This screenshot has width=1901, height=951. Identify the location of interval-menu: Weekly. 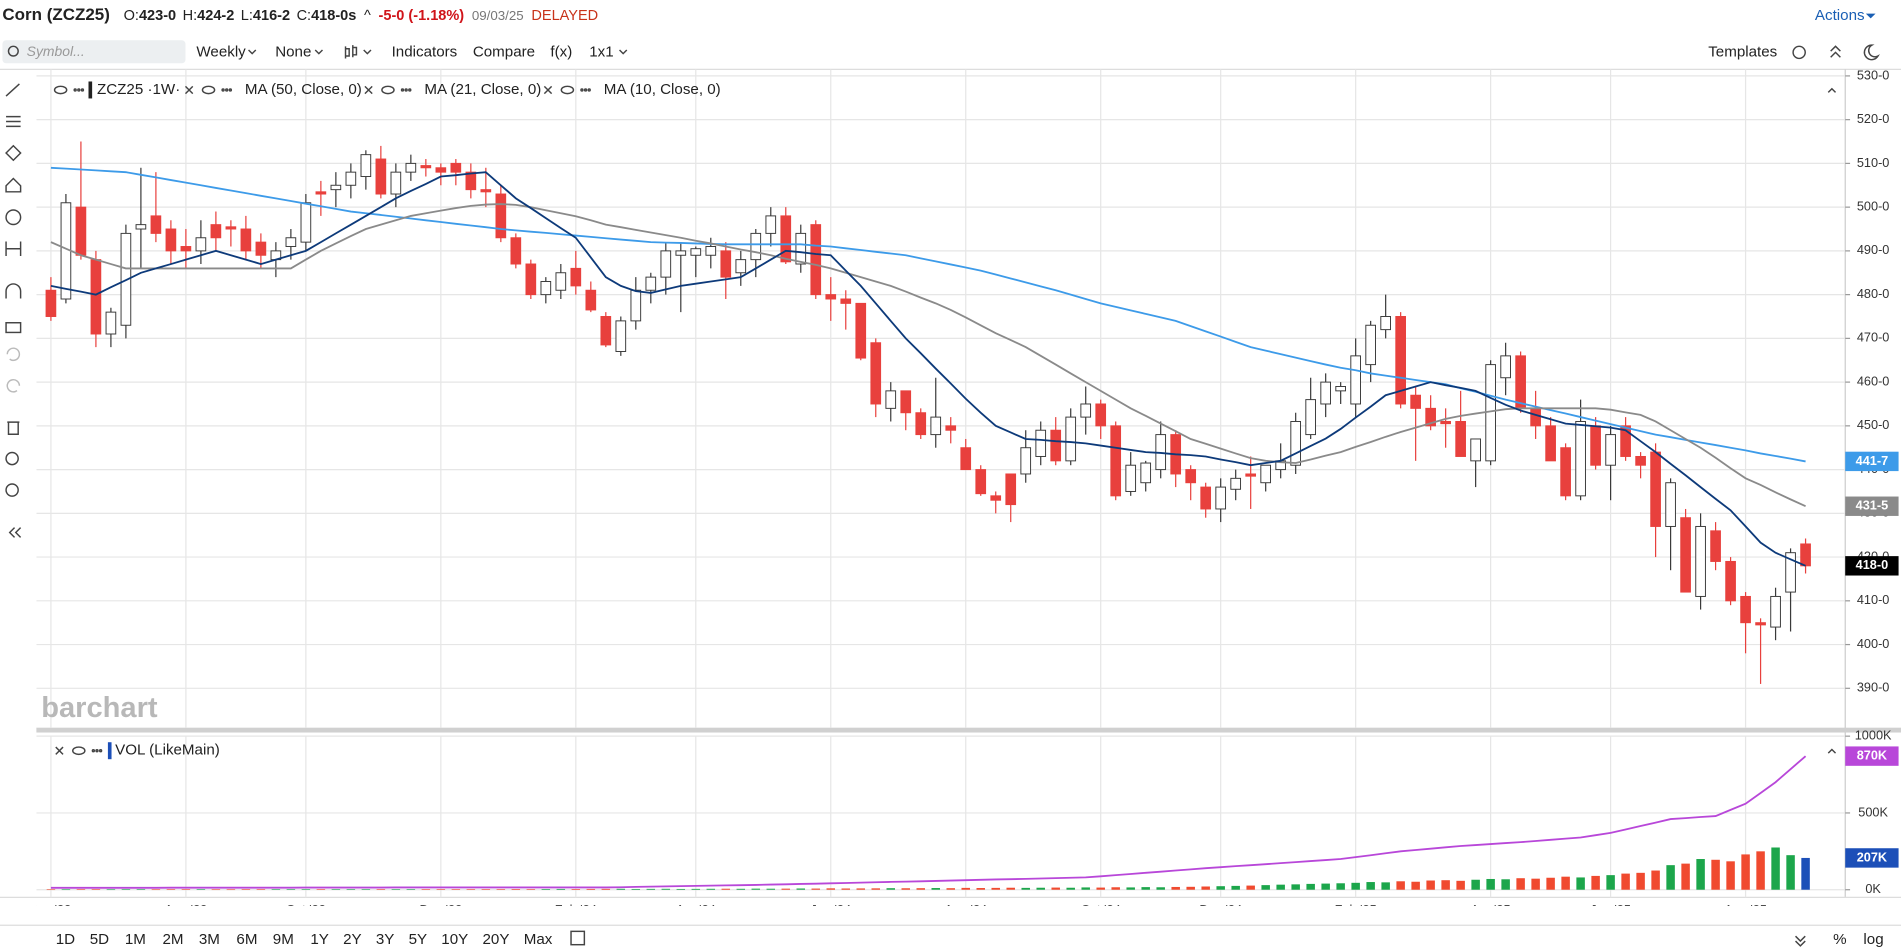
(221, 51).